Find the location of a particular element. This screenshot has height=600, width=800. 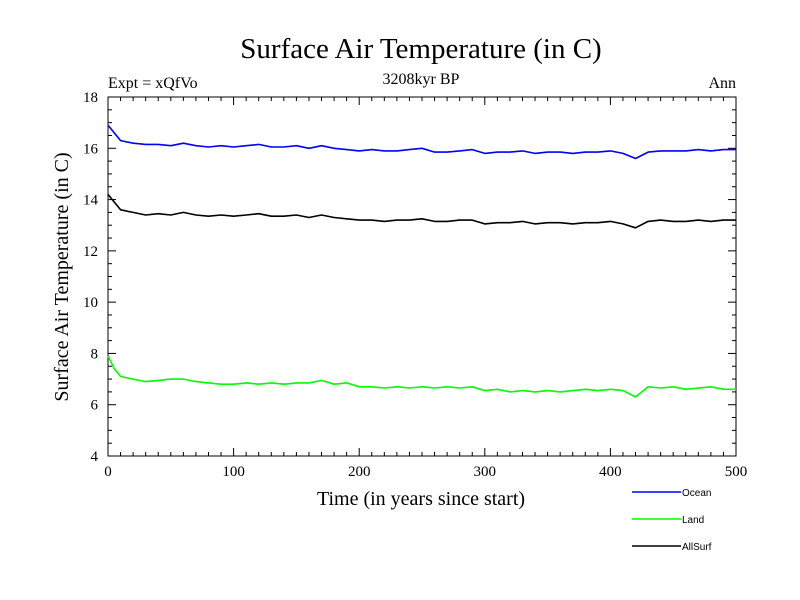

x-tick-label: 200 is located at coordinates (359, 472).